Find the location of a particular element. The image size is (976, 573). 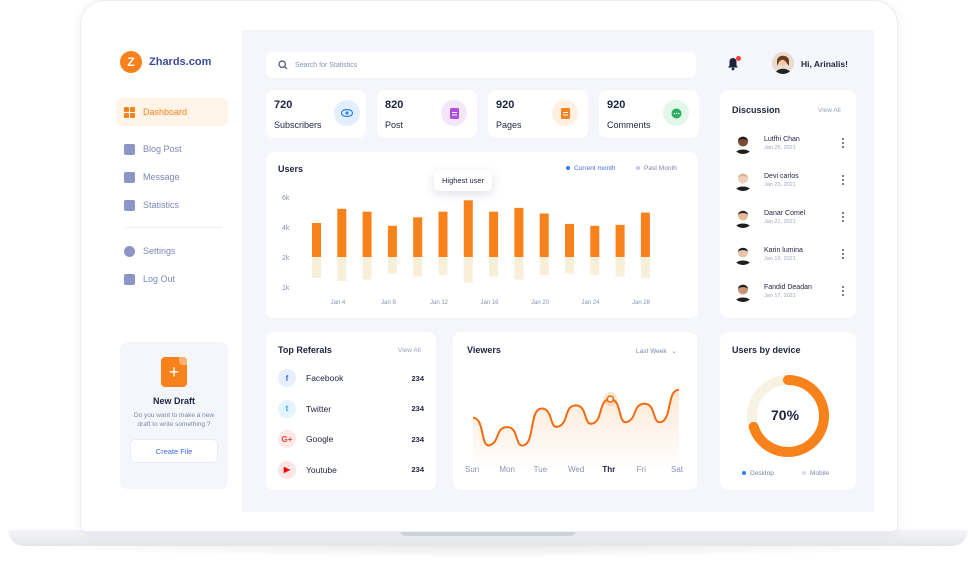

google-icon: G+ is located at coordinates (287, 439).